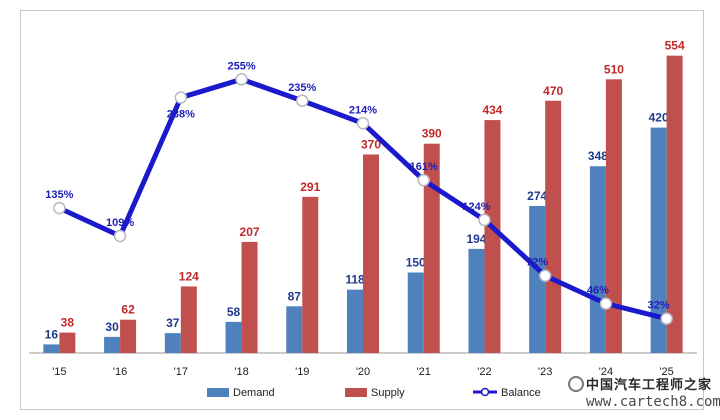 The width and height of the screenshot is (720, 420). What do you see at coordinates (521, 393) in the screenshot?
I see `legend-balance-label: Balance` at bounding box center [521, 393].